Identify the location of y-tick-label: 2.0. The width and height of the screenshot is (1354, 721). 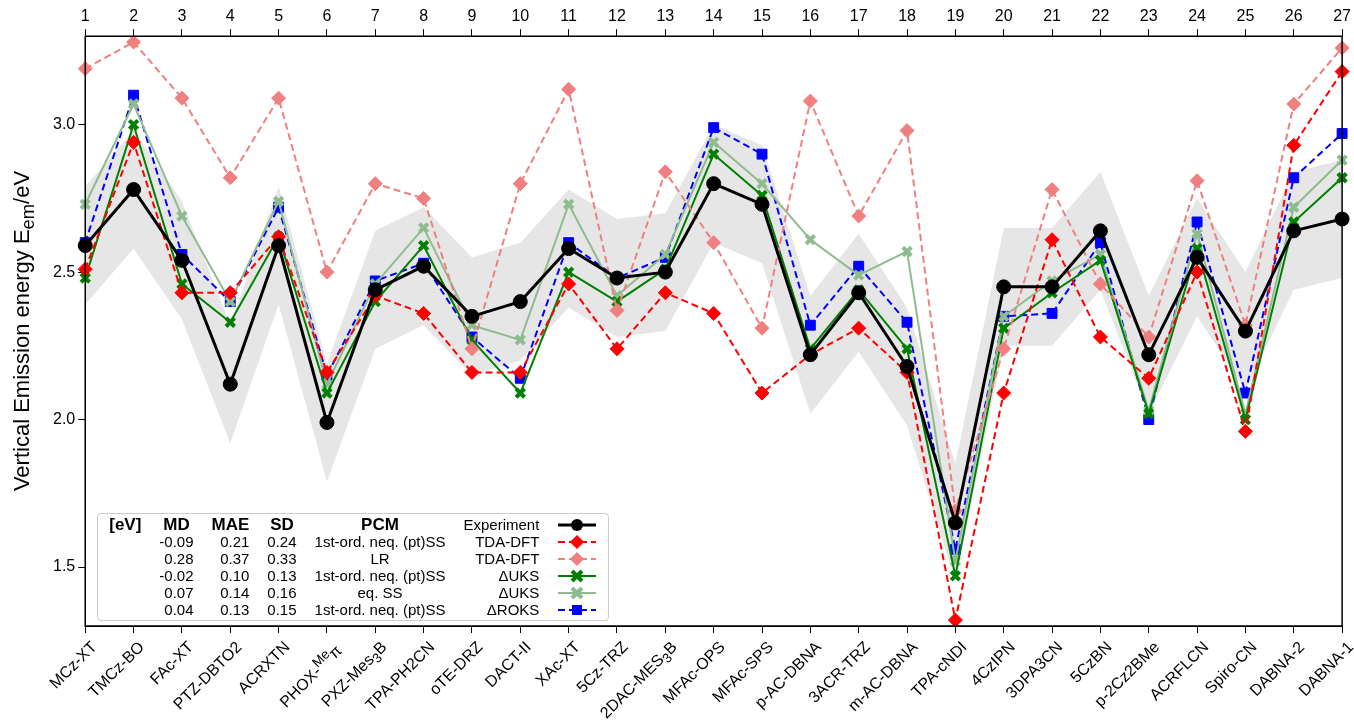
(64, 418).